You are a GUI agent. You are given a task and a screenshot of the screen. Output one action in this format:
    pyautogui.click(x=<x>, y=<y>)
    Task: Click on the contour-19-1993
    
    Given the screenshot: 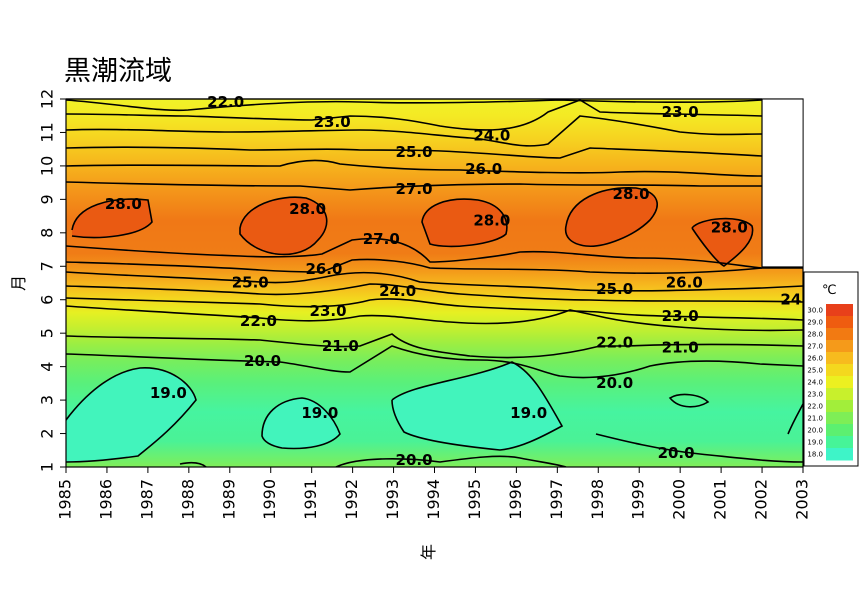 What is the action you would take?
    pyautogui.click(x=477, y=406)
    